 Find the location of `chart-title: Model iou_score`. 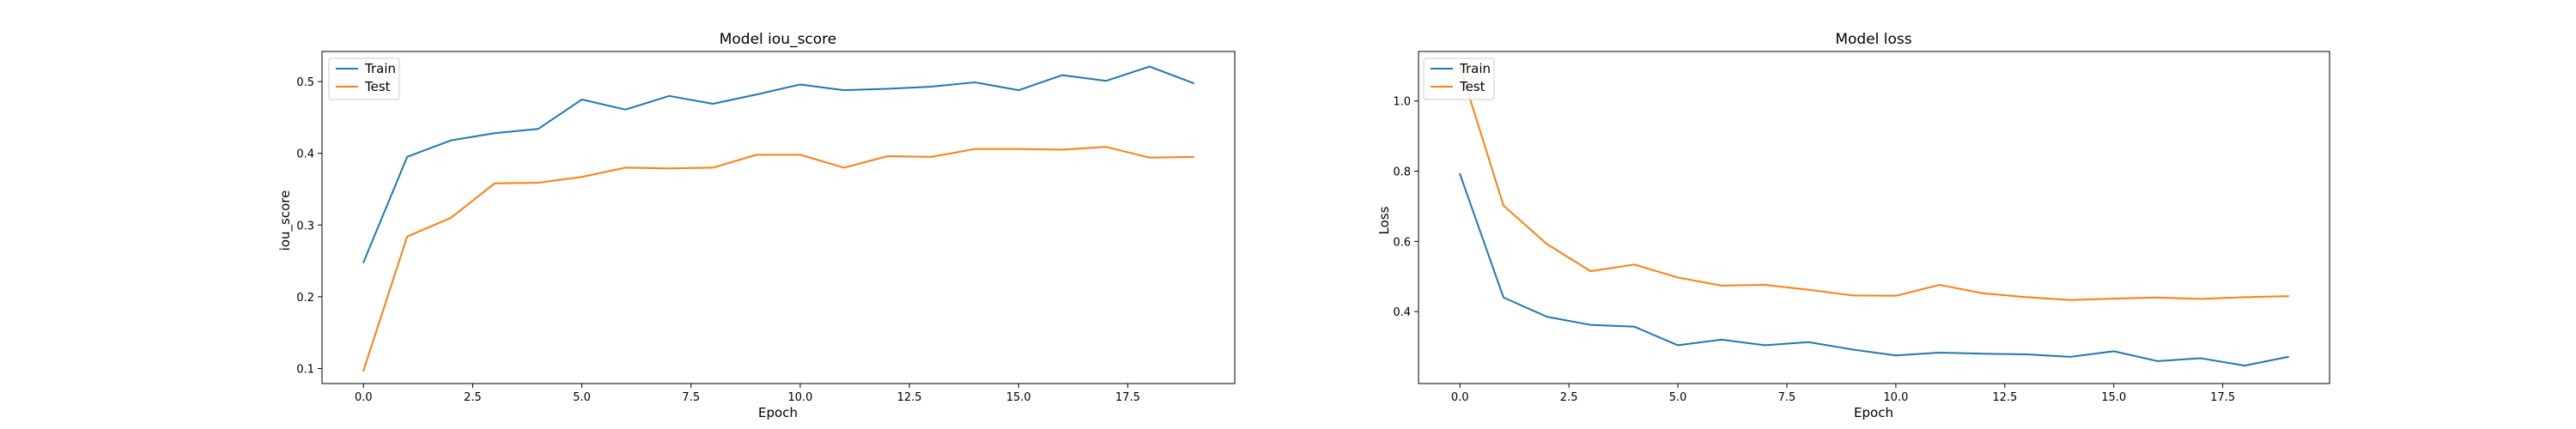

chart-title: Model iou_score is located at coordinates (779, 39).